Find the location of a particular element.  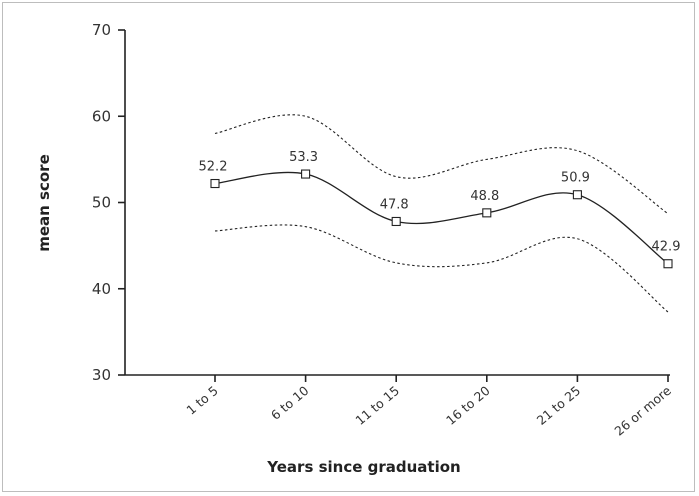

data-label: 52.2 is located at coordinates (213, 167).